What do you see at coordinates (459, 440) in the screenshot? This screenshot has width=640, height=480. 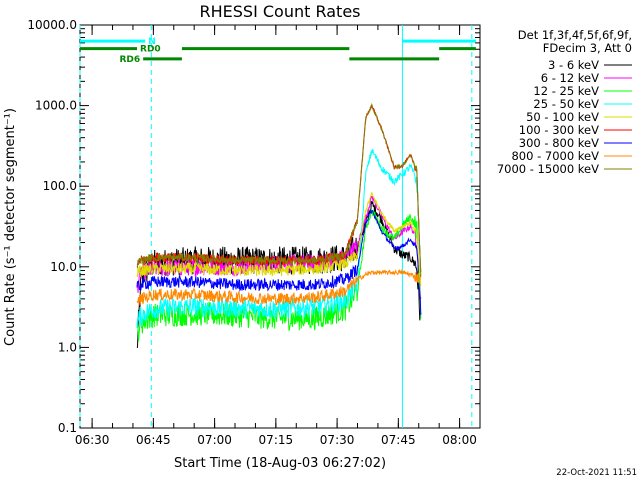 I see `x-tick-label: 08:00` at bounding box center [459, 440].